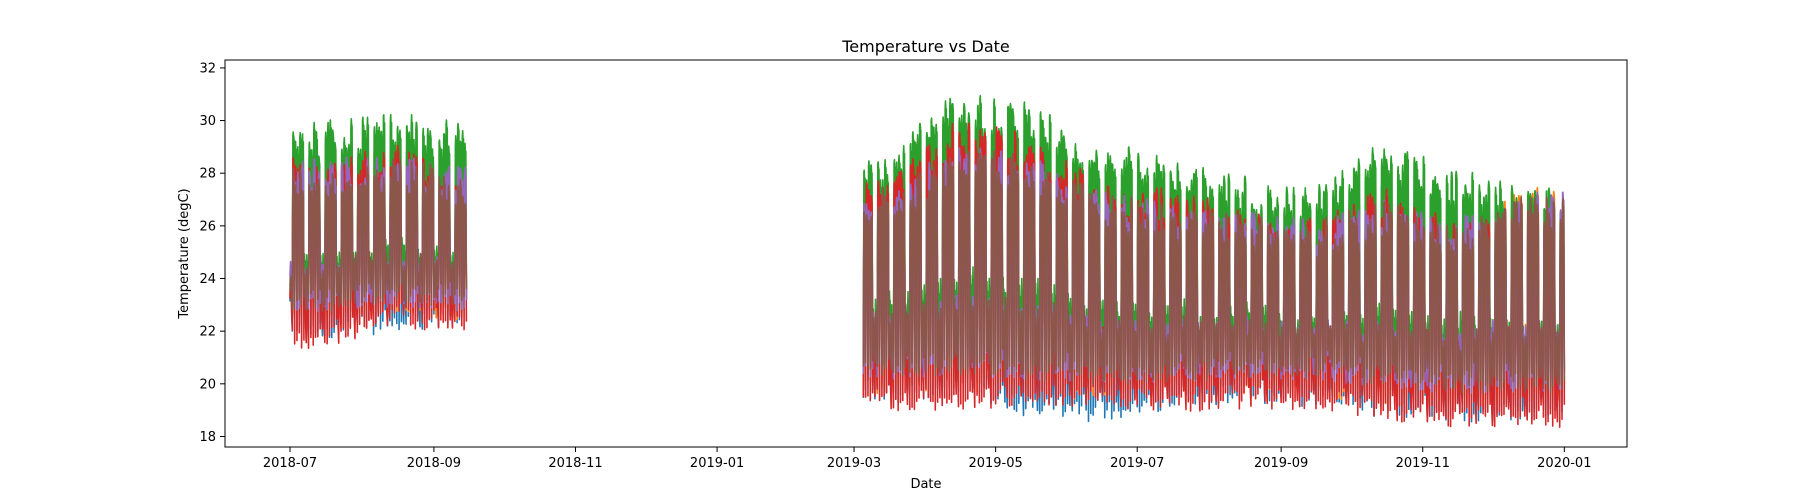 The width and height of the screenshot is (1800, 500). I want to click on x-tick-label: 2019-05, so click(995, 463).